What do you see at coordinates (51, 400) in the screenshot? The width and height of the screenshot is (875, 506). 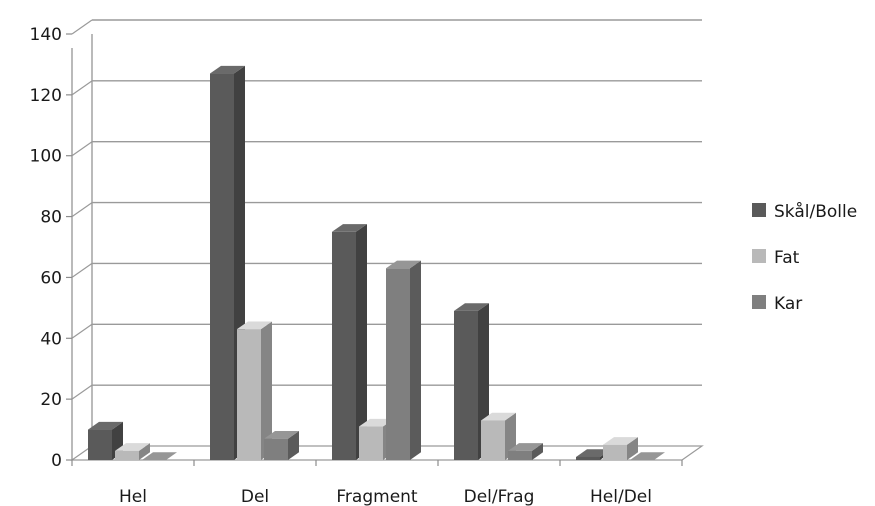 I see `y-tick-label: 20` at bounding box center [51, 400].